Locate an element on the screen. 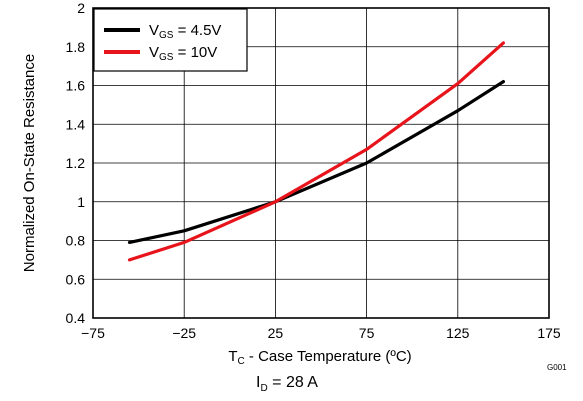  y-tick-label: 0.8 is located at coordinates (76, 241).